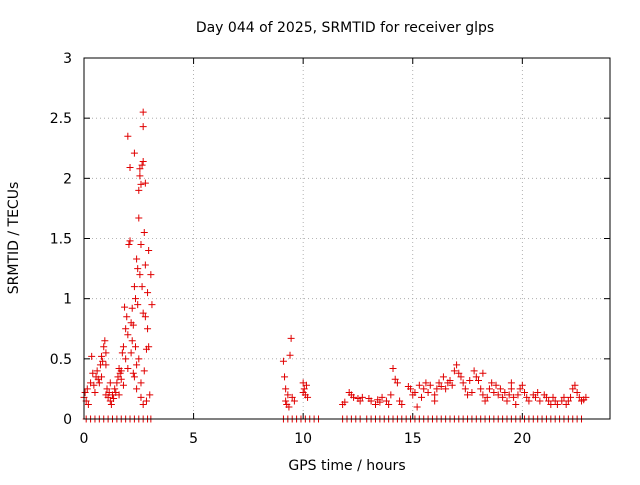 The height and width of the screenshot is (485, 640). Describe the element at coordinates (67, 179) in the screenshot. I see `y-tick-label: 2` at that location.